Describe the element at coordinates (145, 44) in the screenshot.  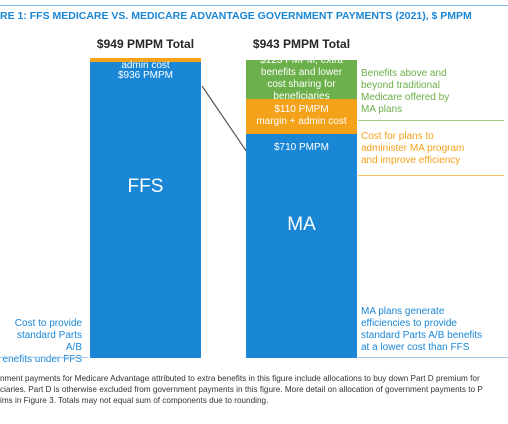
I see `ffs-total-label: $949 PMPM Total` at that location.